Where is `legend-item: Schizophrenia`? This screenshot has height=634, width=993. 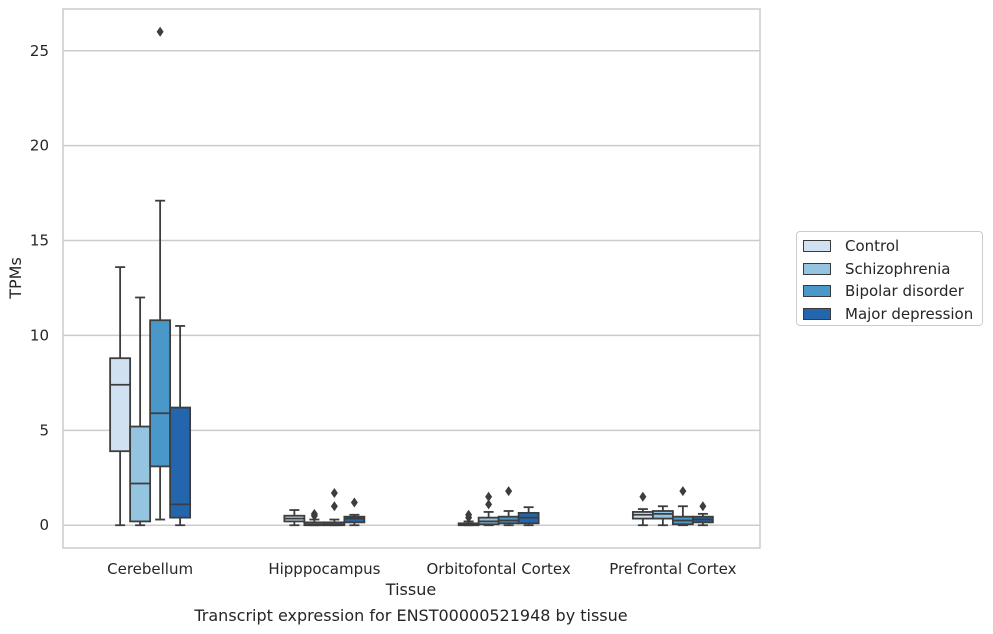 legend-item: Schizophrenia is located at coordinates (889, 269).